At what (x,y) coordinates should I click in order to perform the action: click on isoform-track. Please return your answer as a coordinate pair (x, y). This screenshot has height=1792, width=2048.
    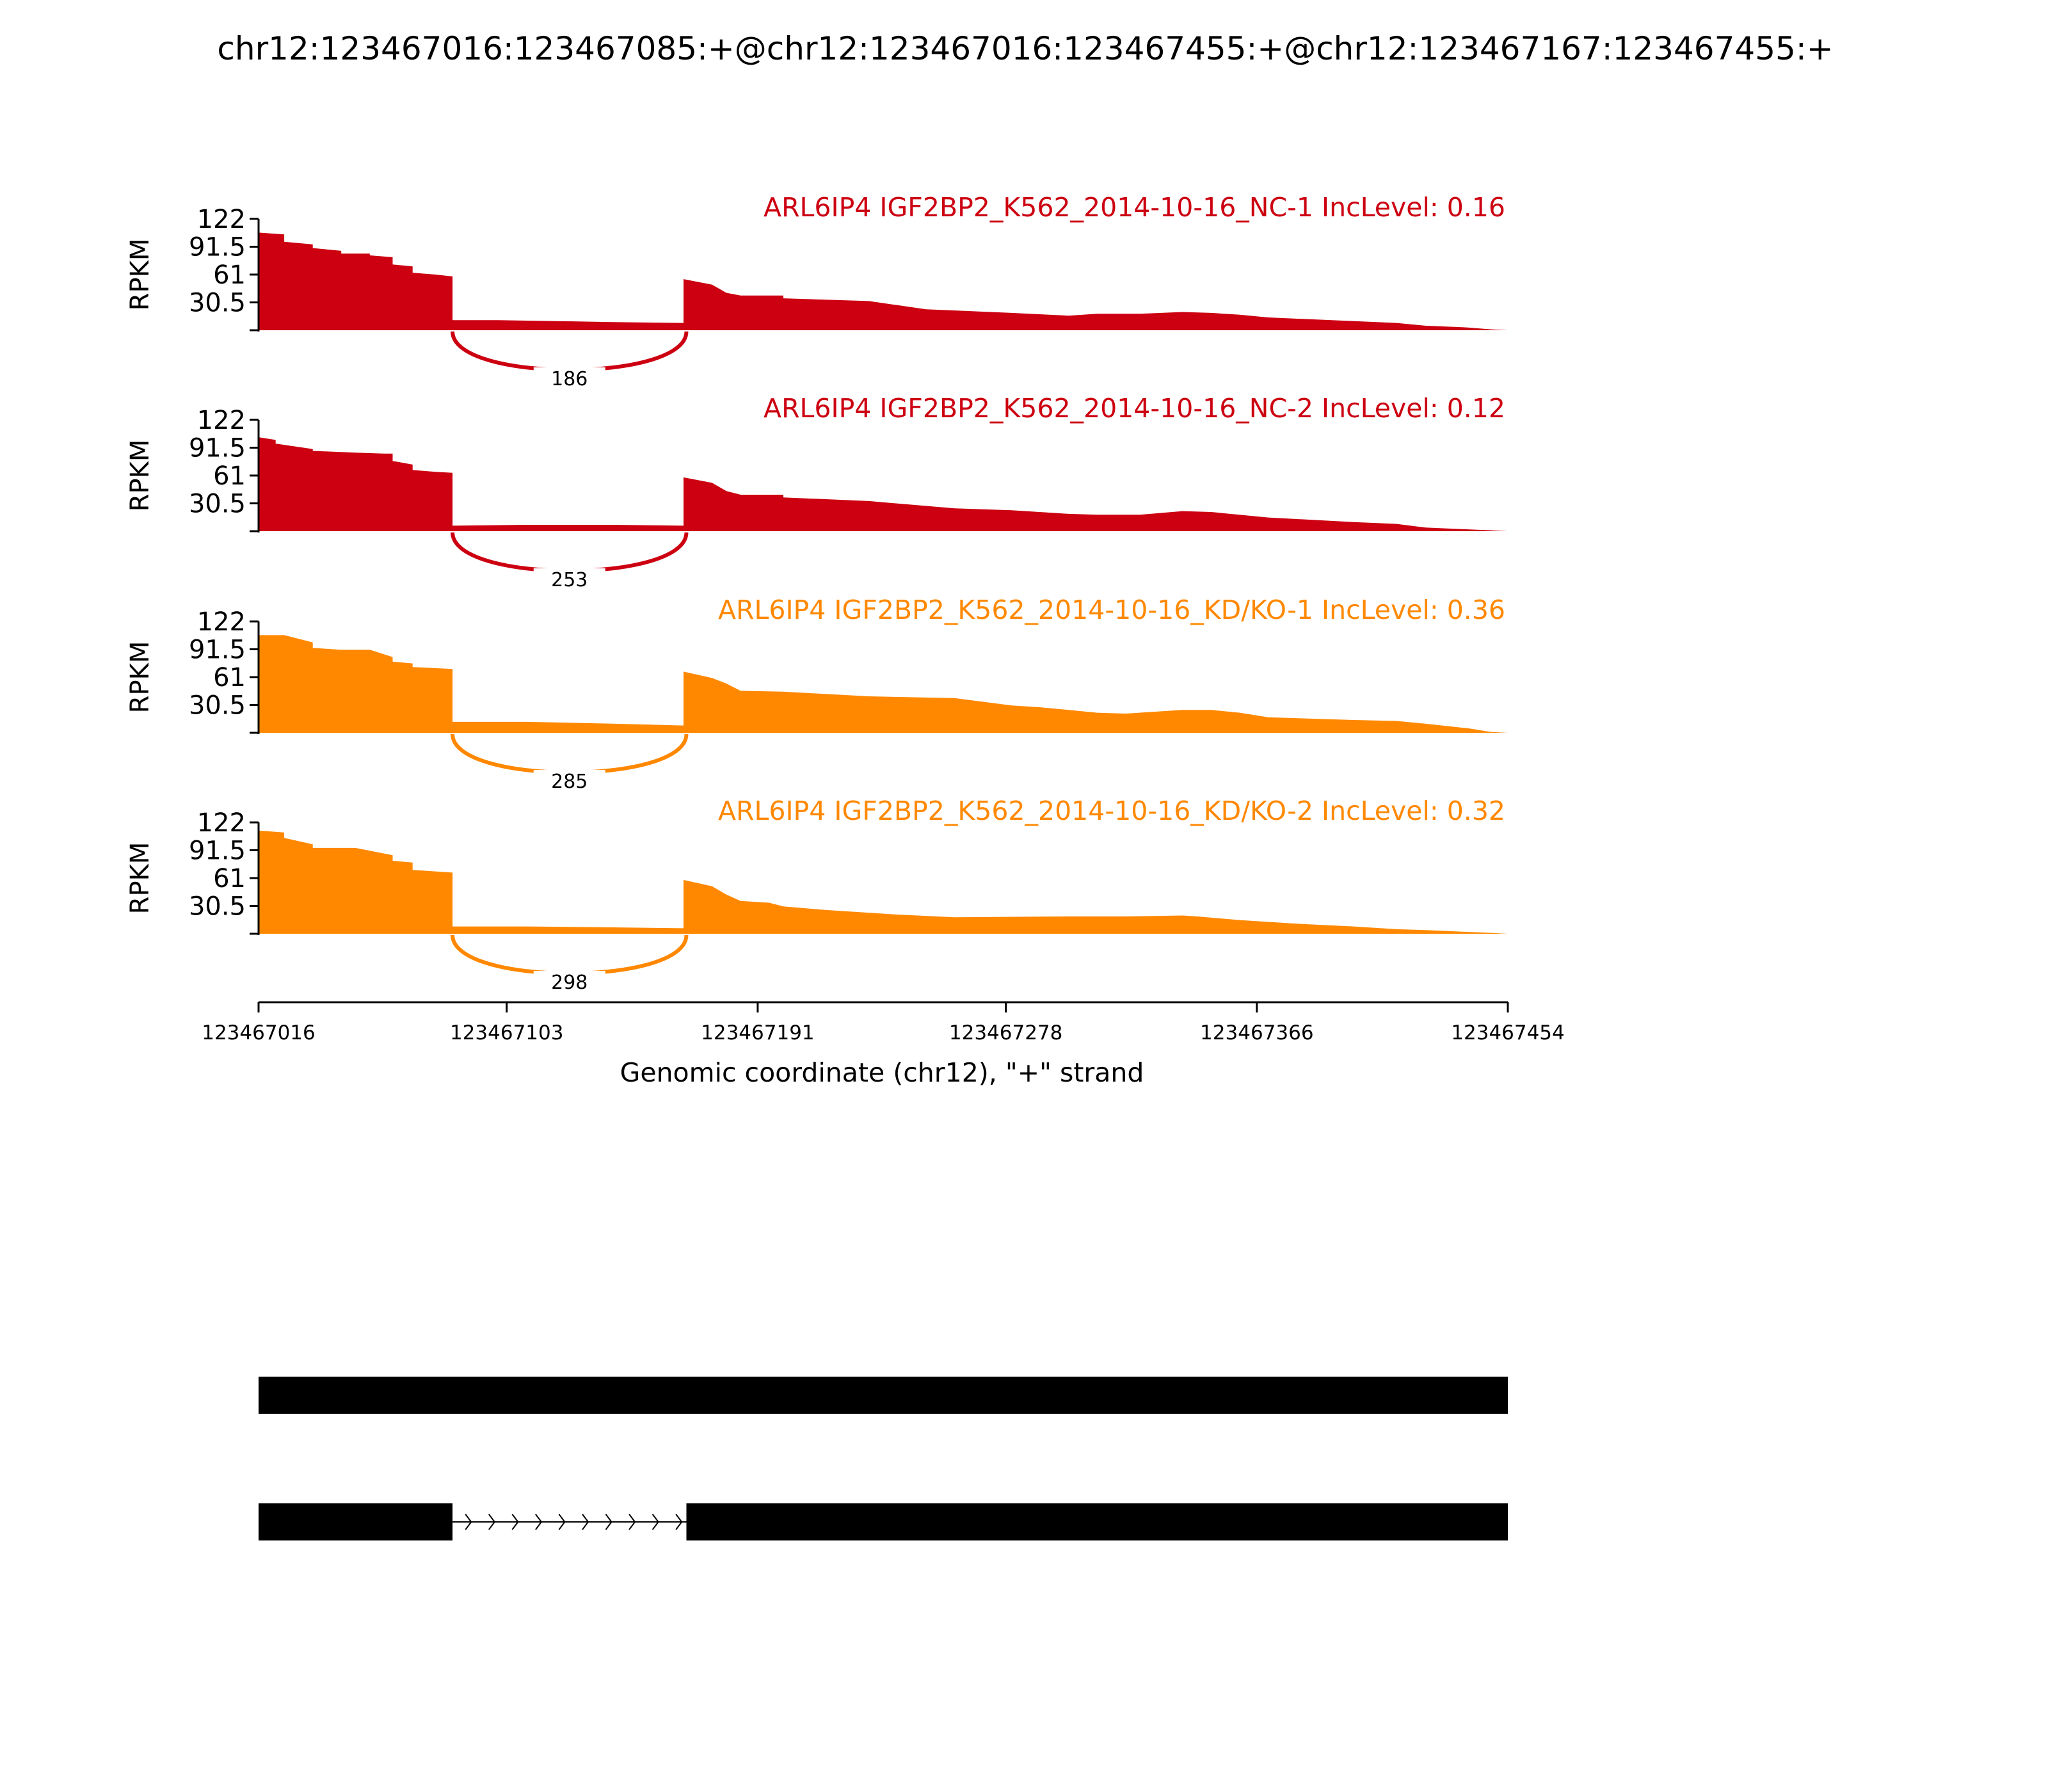
    Looking at the image, I should click on (883, 1458).